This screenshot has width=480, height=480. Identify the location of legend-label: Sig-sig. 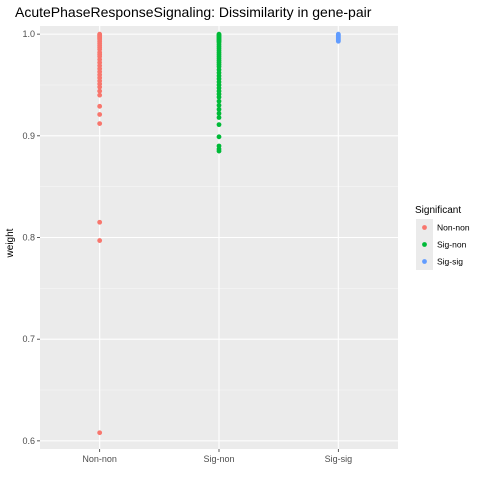
(450, 262).